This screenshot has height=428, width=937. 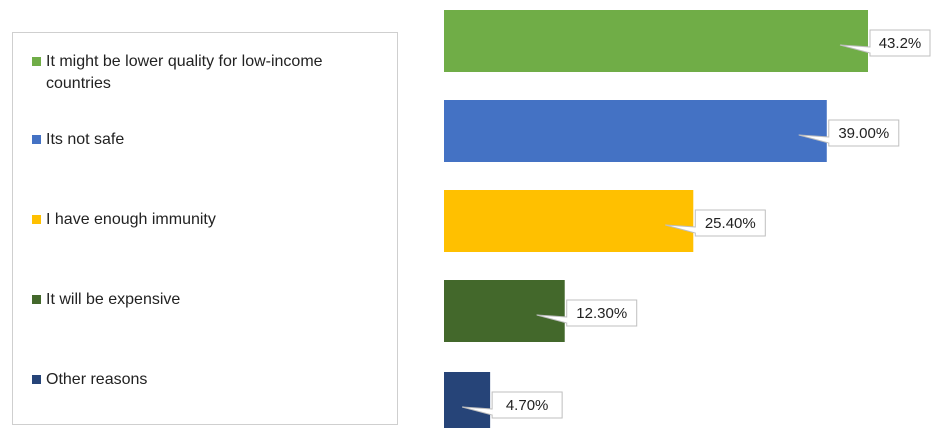 I want to click on data-label-callout: 43.2%, so click(x=885, y=43).